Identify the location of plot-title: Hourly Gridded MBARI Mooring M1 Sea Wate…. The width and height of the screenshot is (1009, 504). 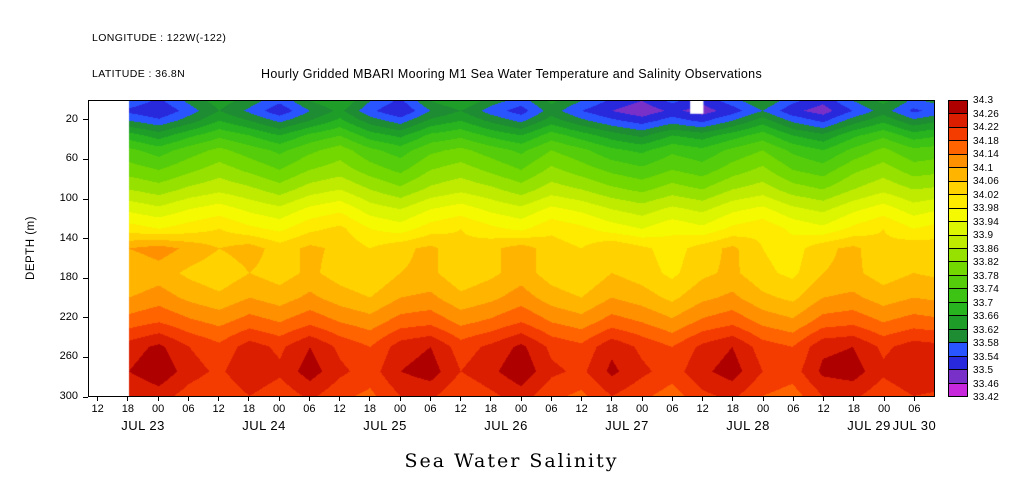
(511, 74).